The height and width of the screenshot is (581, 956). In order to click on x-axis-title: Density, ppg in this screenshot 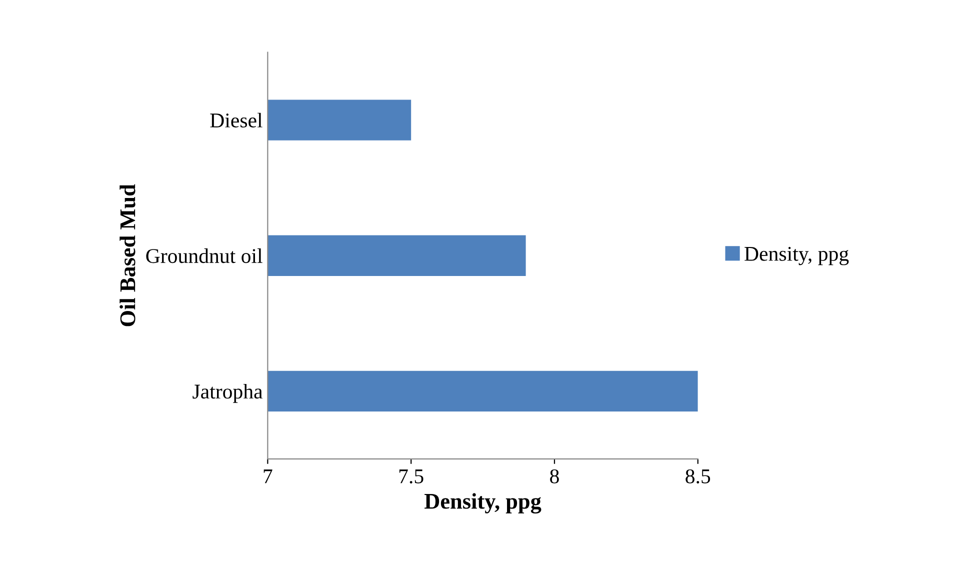, I will do `click(483, 503)`.